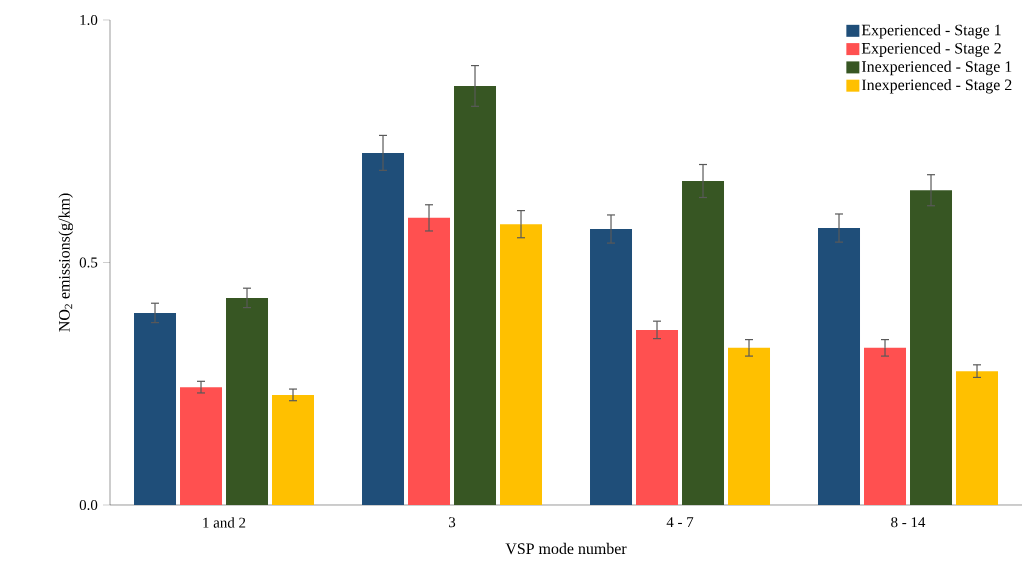  I want to click on legend-label: Inexperienced - Stage 1, so click(936, 68).